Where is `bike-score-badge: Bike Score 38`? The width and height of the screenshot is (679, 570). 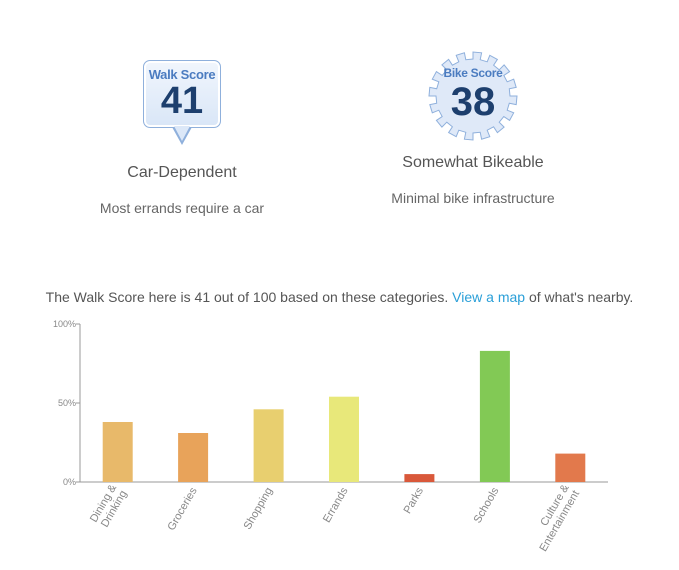 bike-score-badge: Bike Score 38 is located at coordinates (473, 100).